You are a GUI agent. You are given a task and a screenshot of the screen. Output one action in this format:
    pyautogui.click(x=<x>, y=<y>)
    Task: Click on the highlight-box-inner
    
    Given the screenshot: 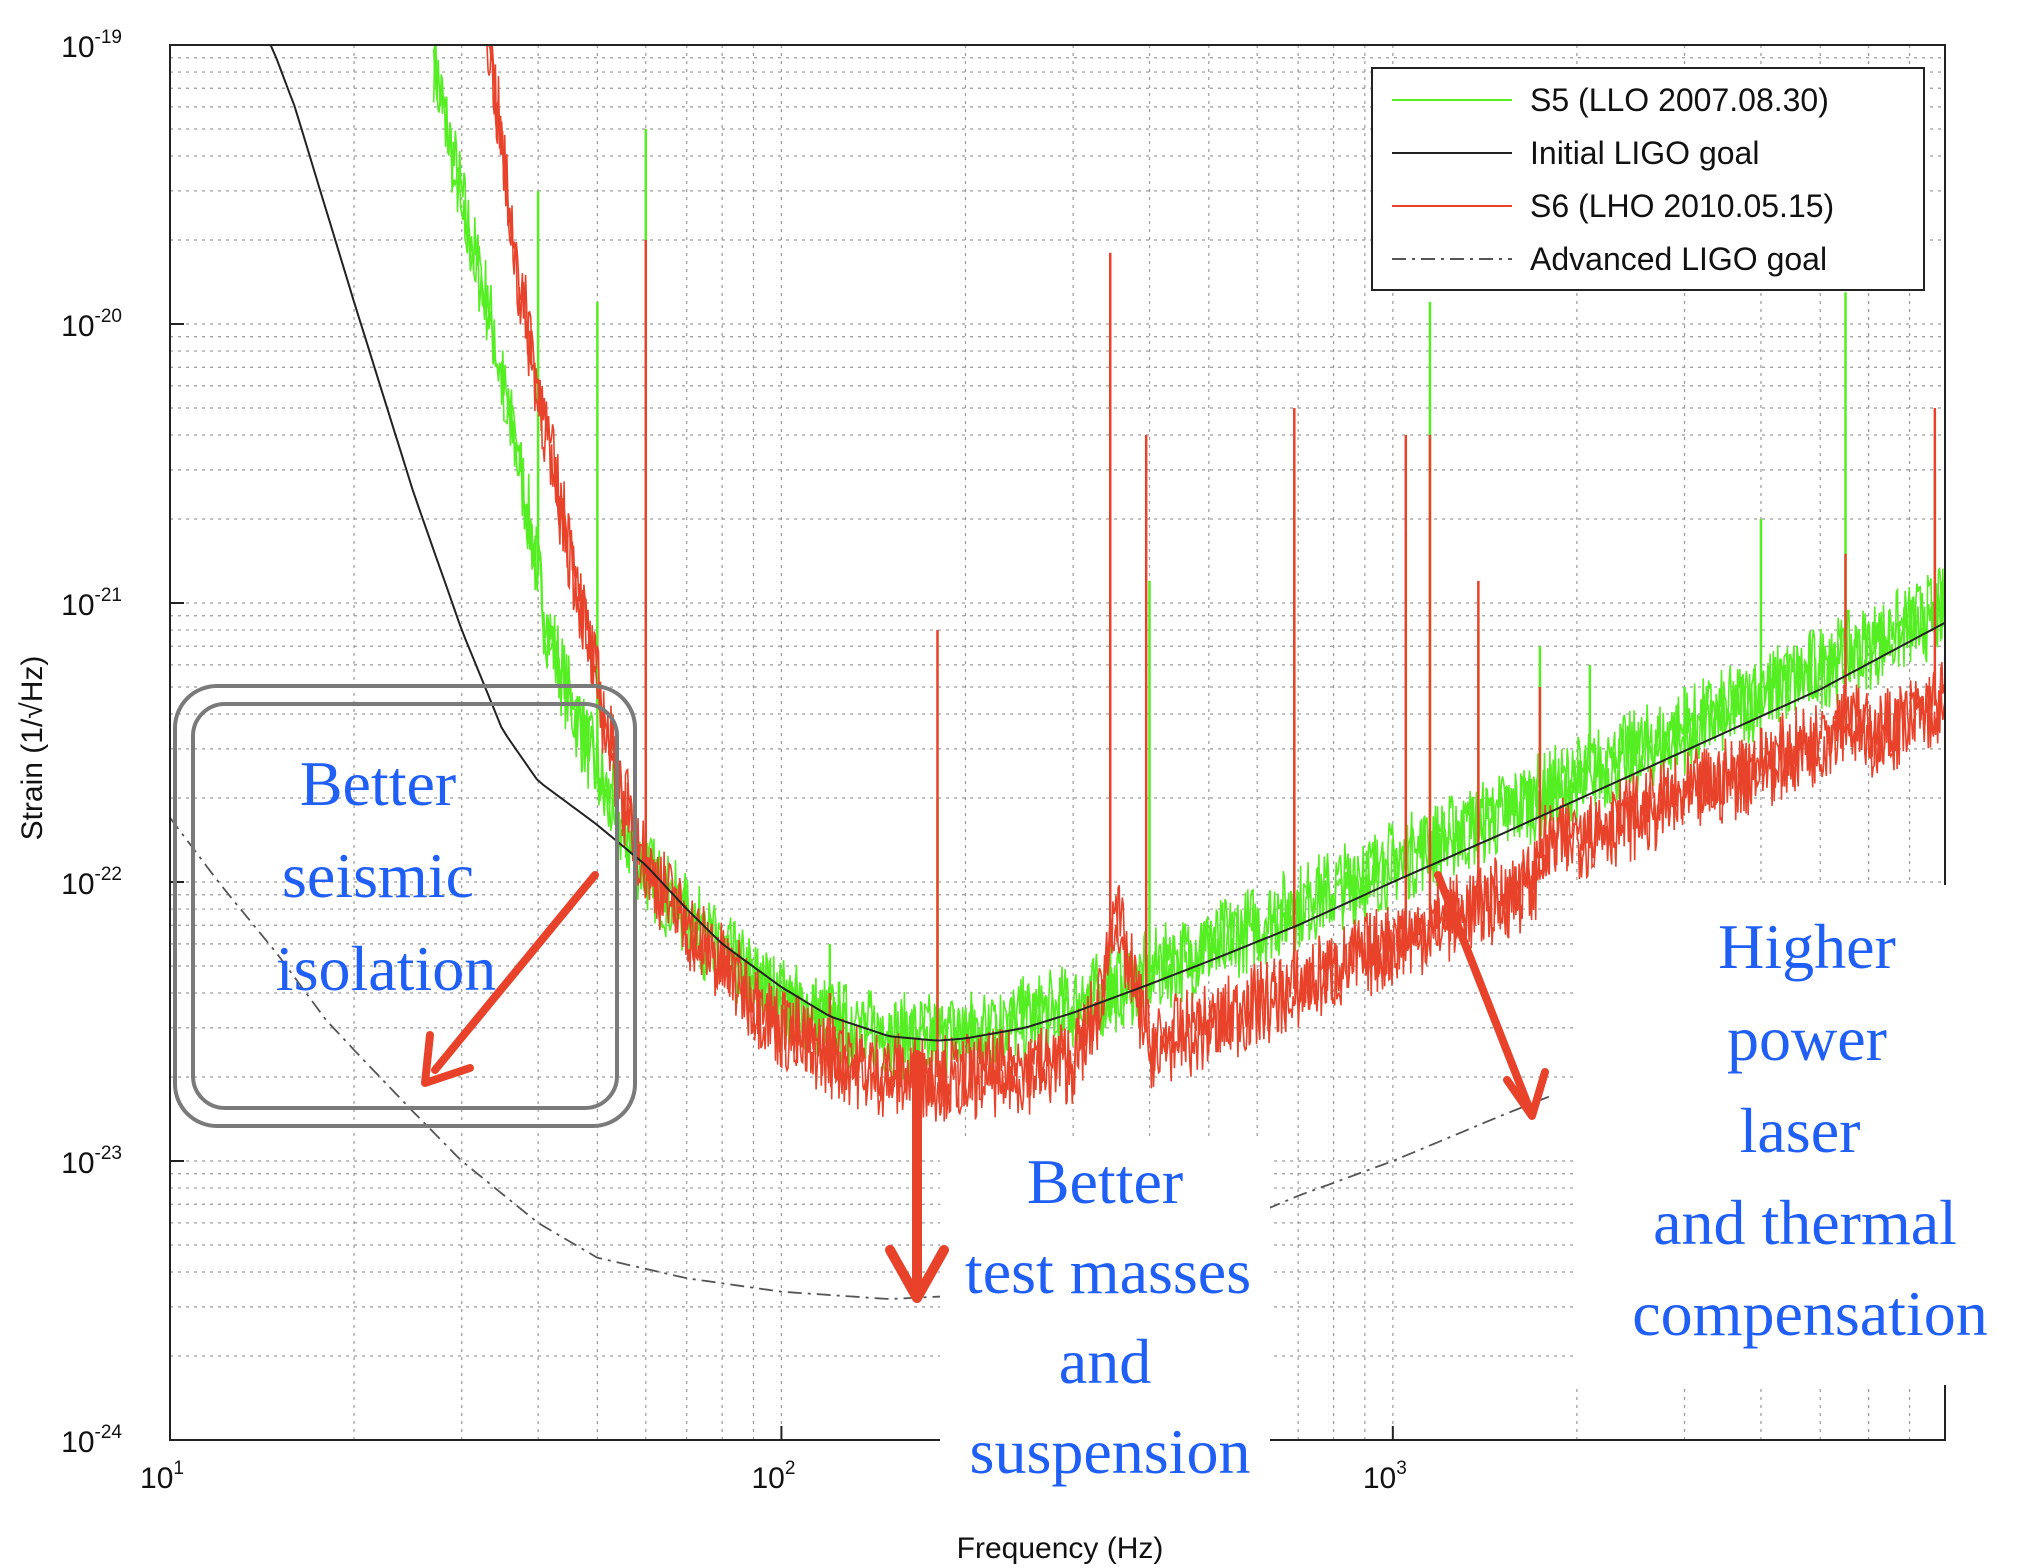 What is the action you would take?
    pyautogui.click(x=405, y=906)
    